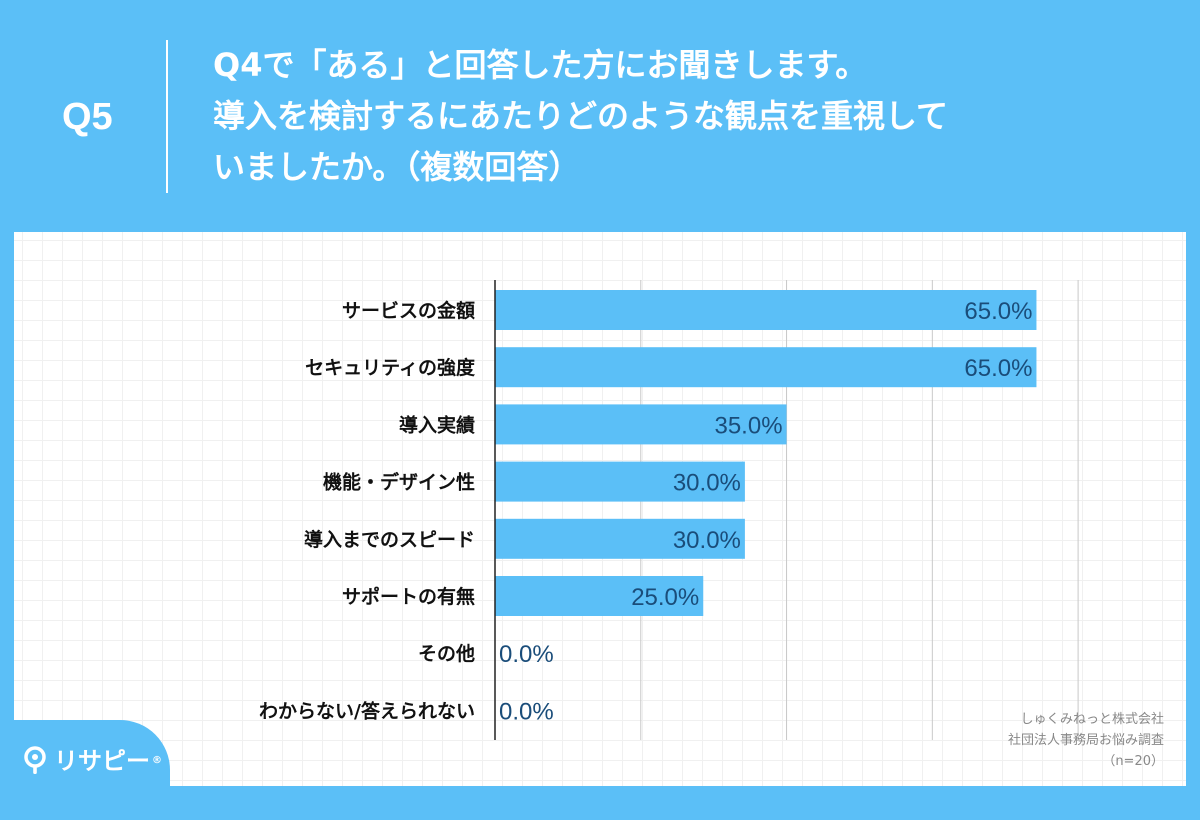 Image resolution: width=1200 pixels, height=820 pixels. I want to click on category-label: サポートの有無, so click(408, 596).